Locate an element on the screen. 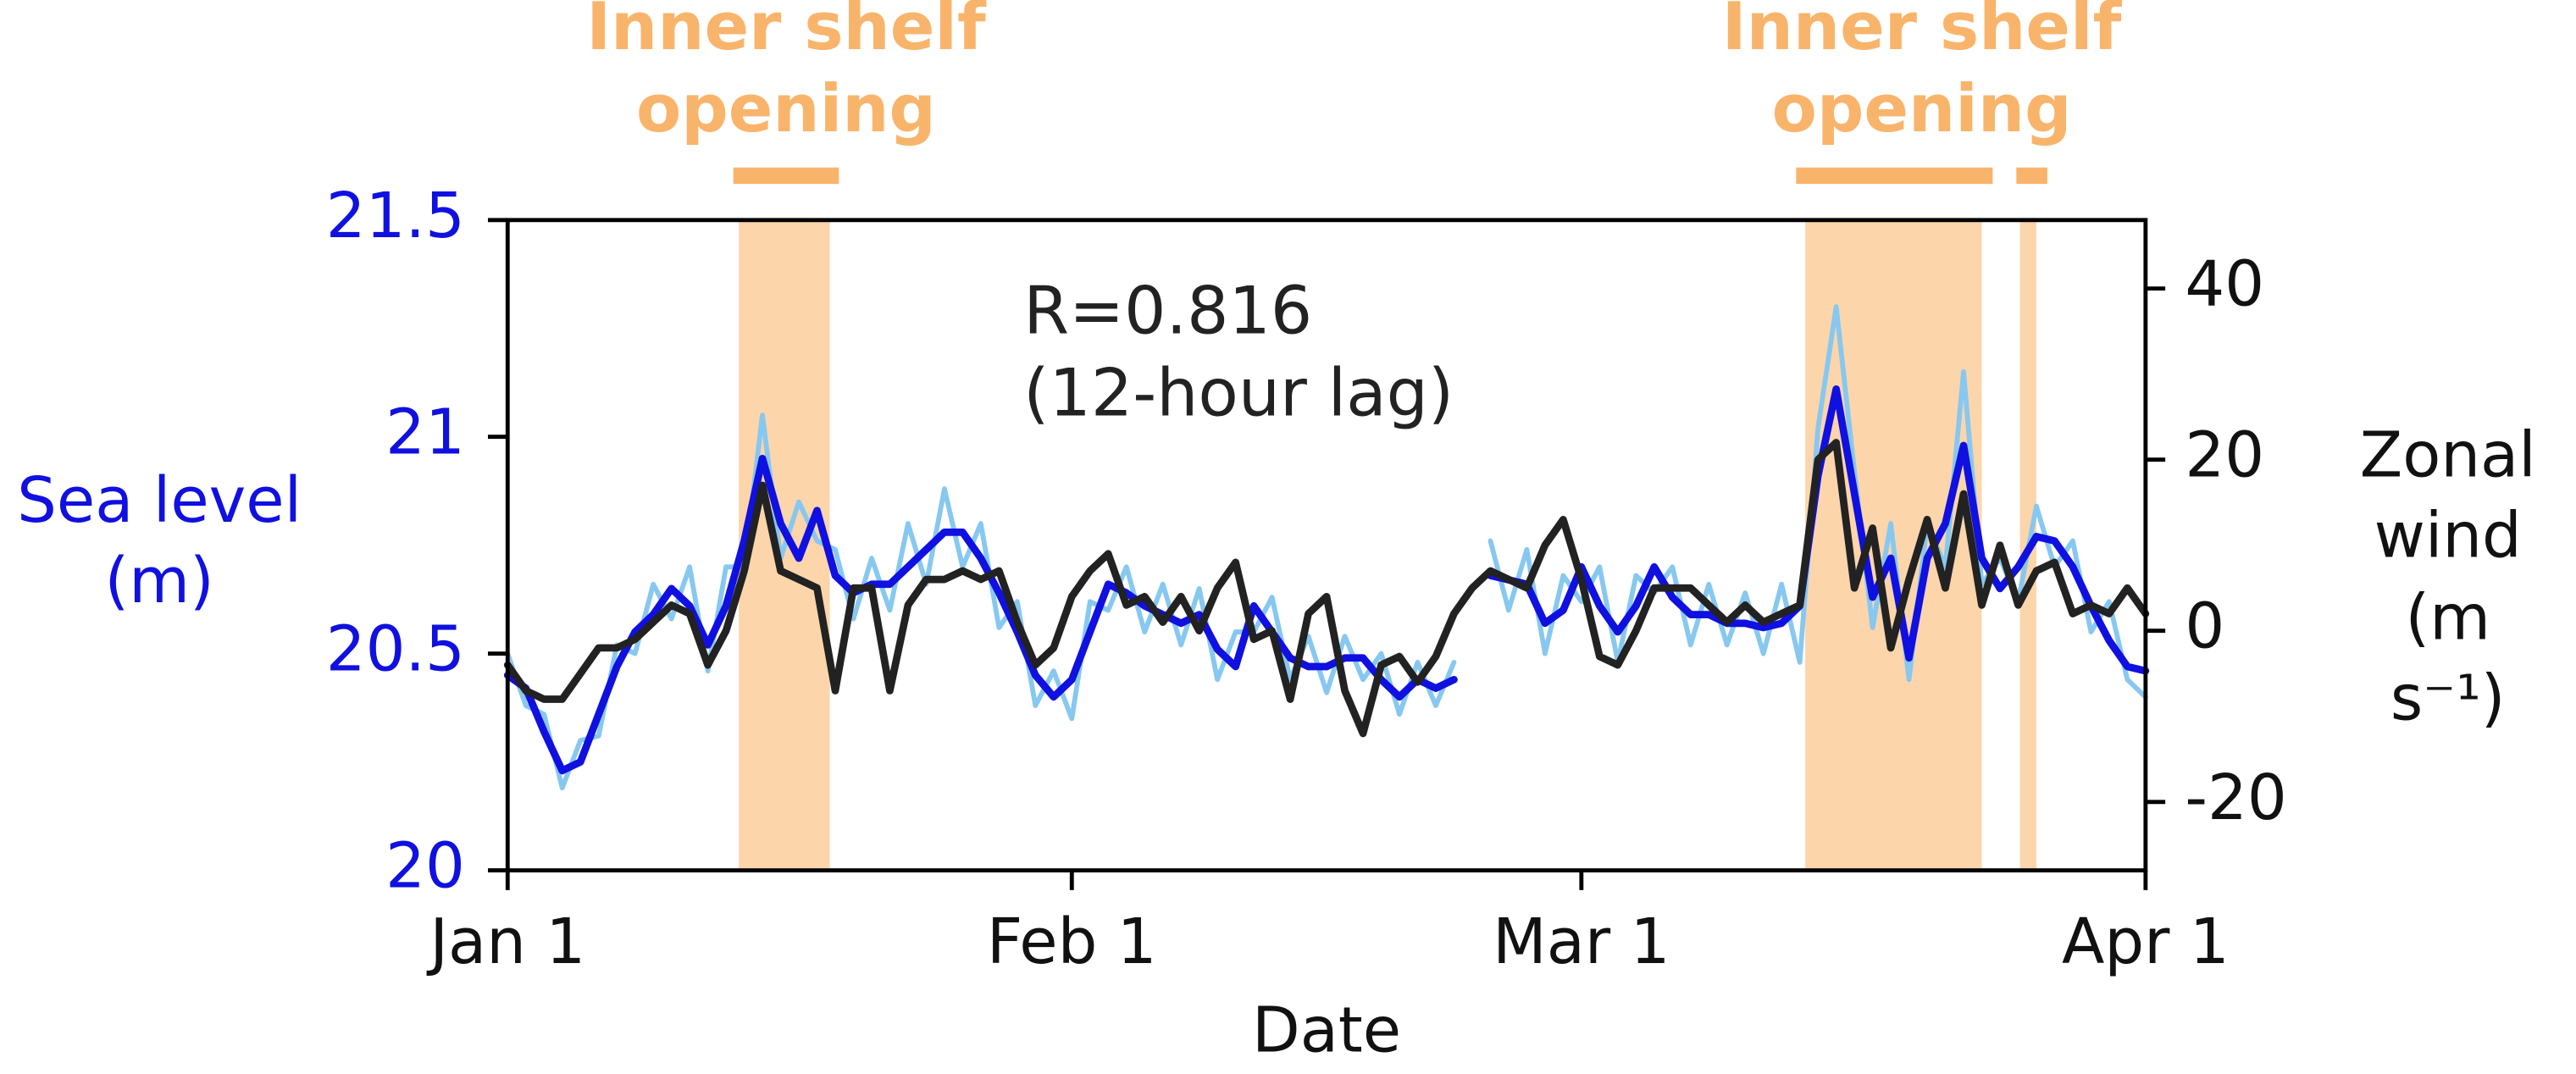 This screenshot has width=2576, height=1074. y-tick-label: 21 is located at coordinates (425, 433).